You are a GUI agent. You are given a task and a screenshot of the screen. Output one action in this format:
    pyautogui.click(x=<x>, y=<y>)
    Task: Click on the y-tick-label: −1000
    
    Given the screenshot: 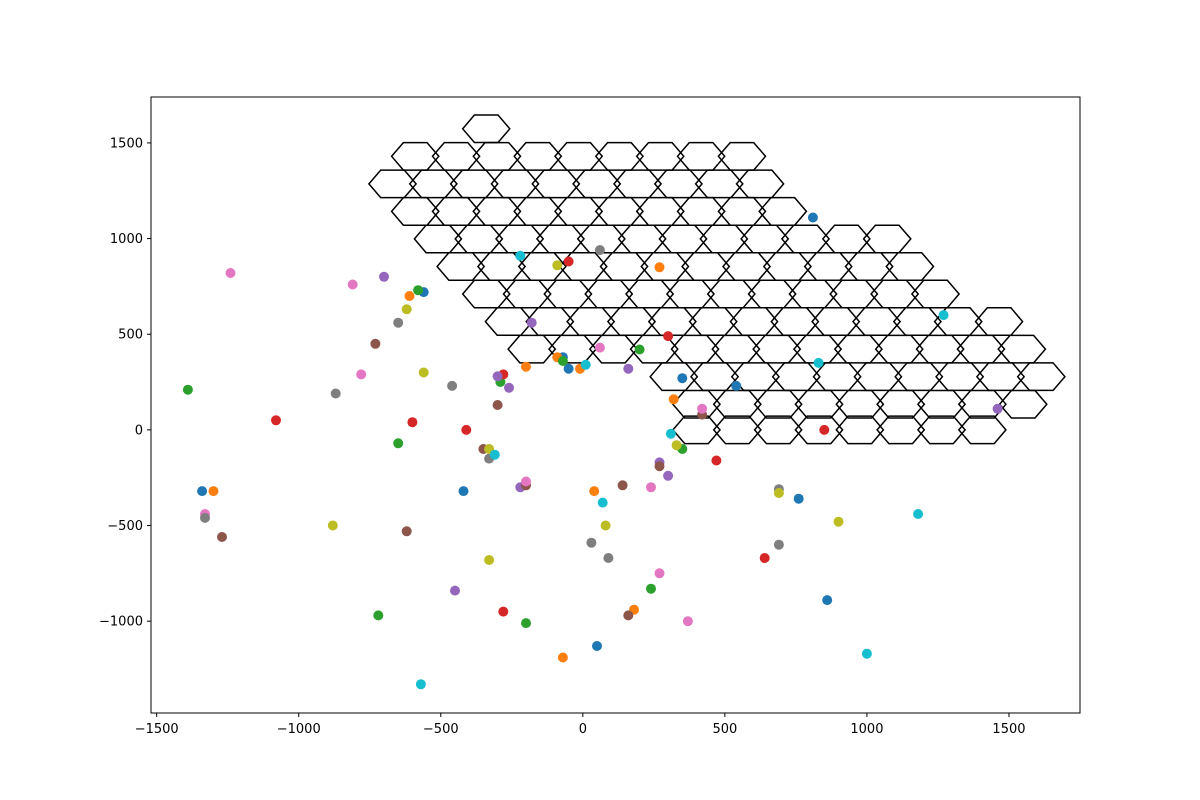 What is the action you would take?
    pyautogui.click(x=121, y=622)
    